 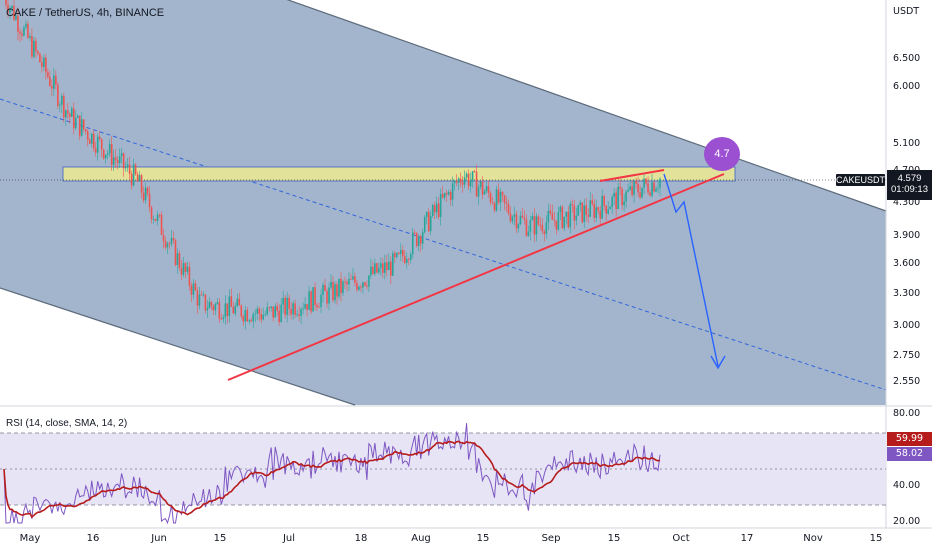 What do you see at coordinates (681, 538) in the screenshot?
I see `date-tick: Oct` at bounding box center [681, 538].